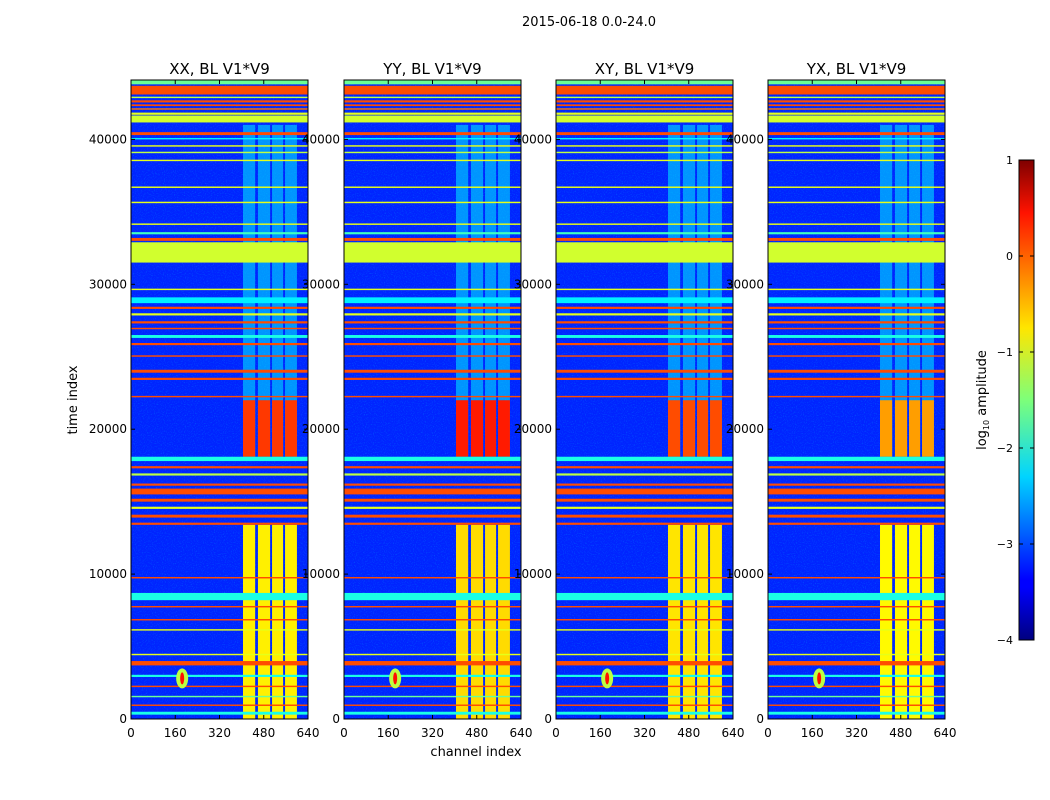 This screenshot has height=800, width=1050. I want to click on x-tick-label: 0, so click(768, 733).